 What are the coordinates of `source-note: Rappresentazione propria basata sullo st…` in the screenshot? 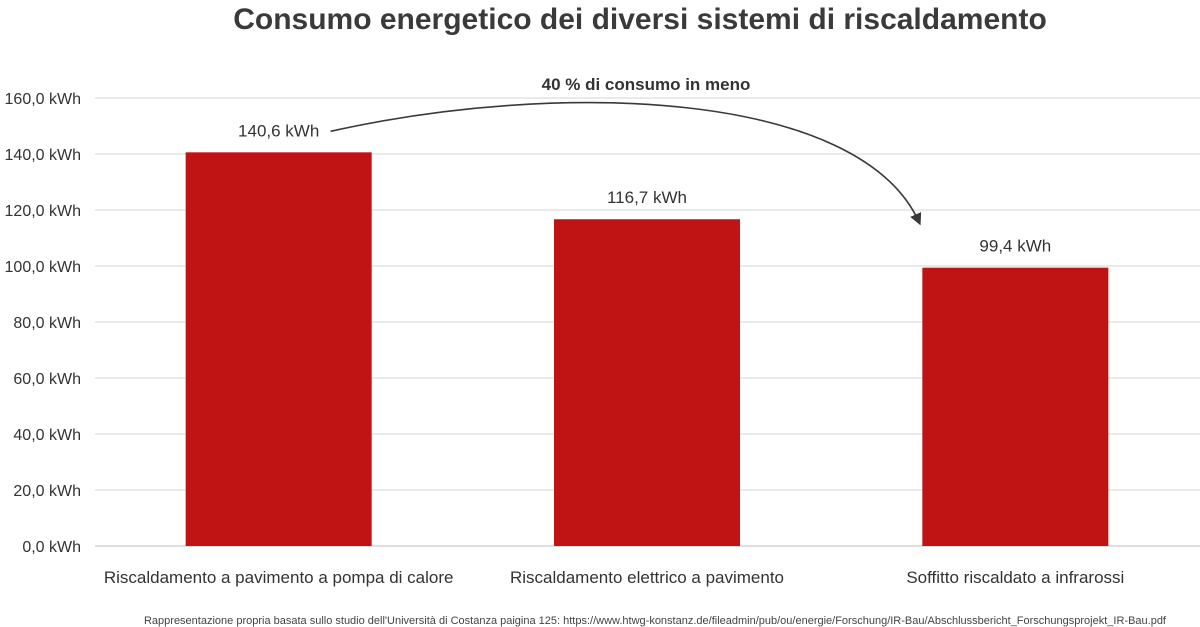 It's located at (655, 621).